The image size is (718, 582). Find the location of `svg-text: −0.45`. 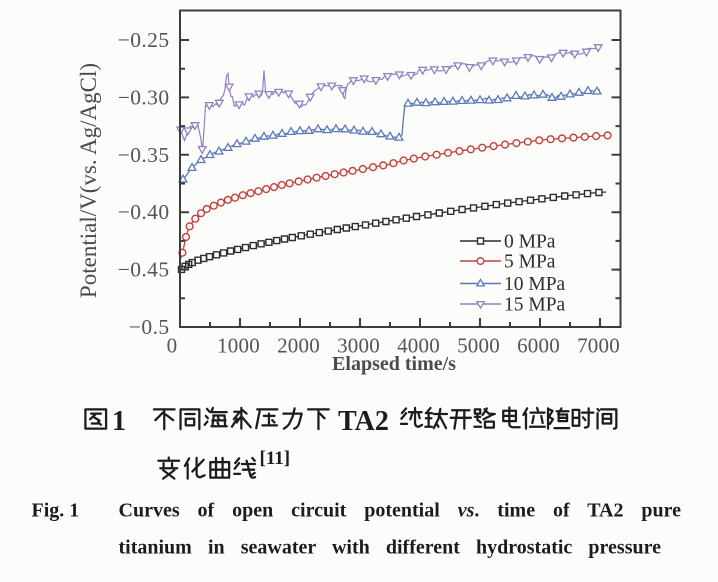

svg-text: −0.45 is located at coordinates (144, 270).